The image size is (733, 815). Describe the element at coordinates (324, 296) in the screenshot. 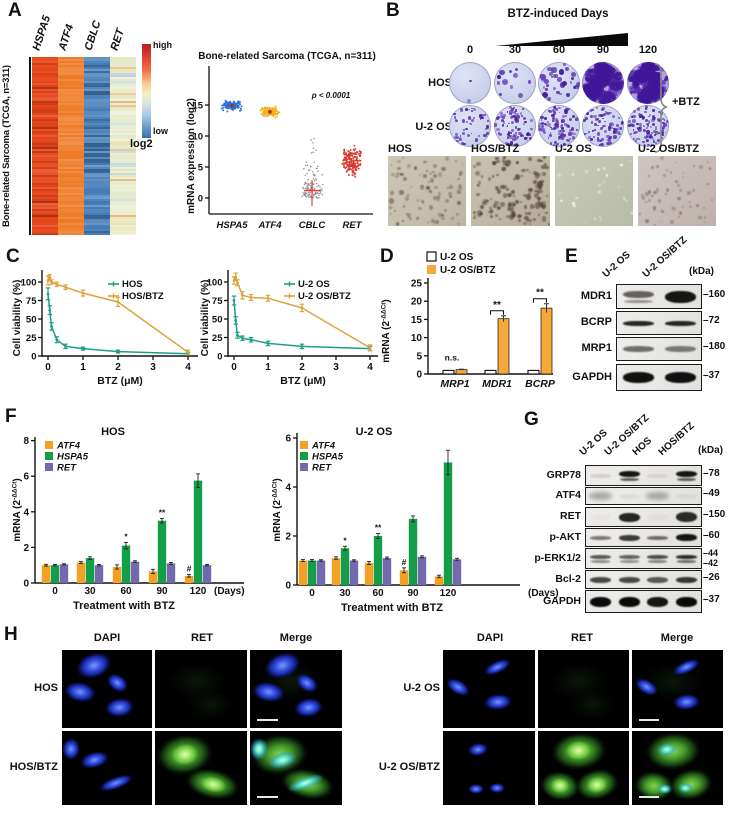

I see `svg-text: U-2 OS/BTZ` at that location.